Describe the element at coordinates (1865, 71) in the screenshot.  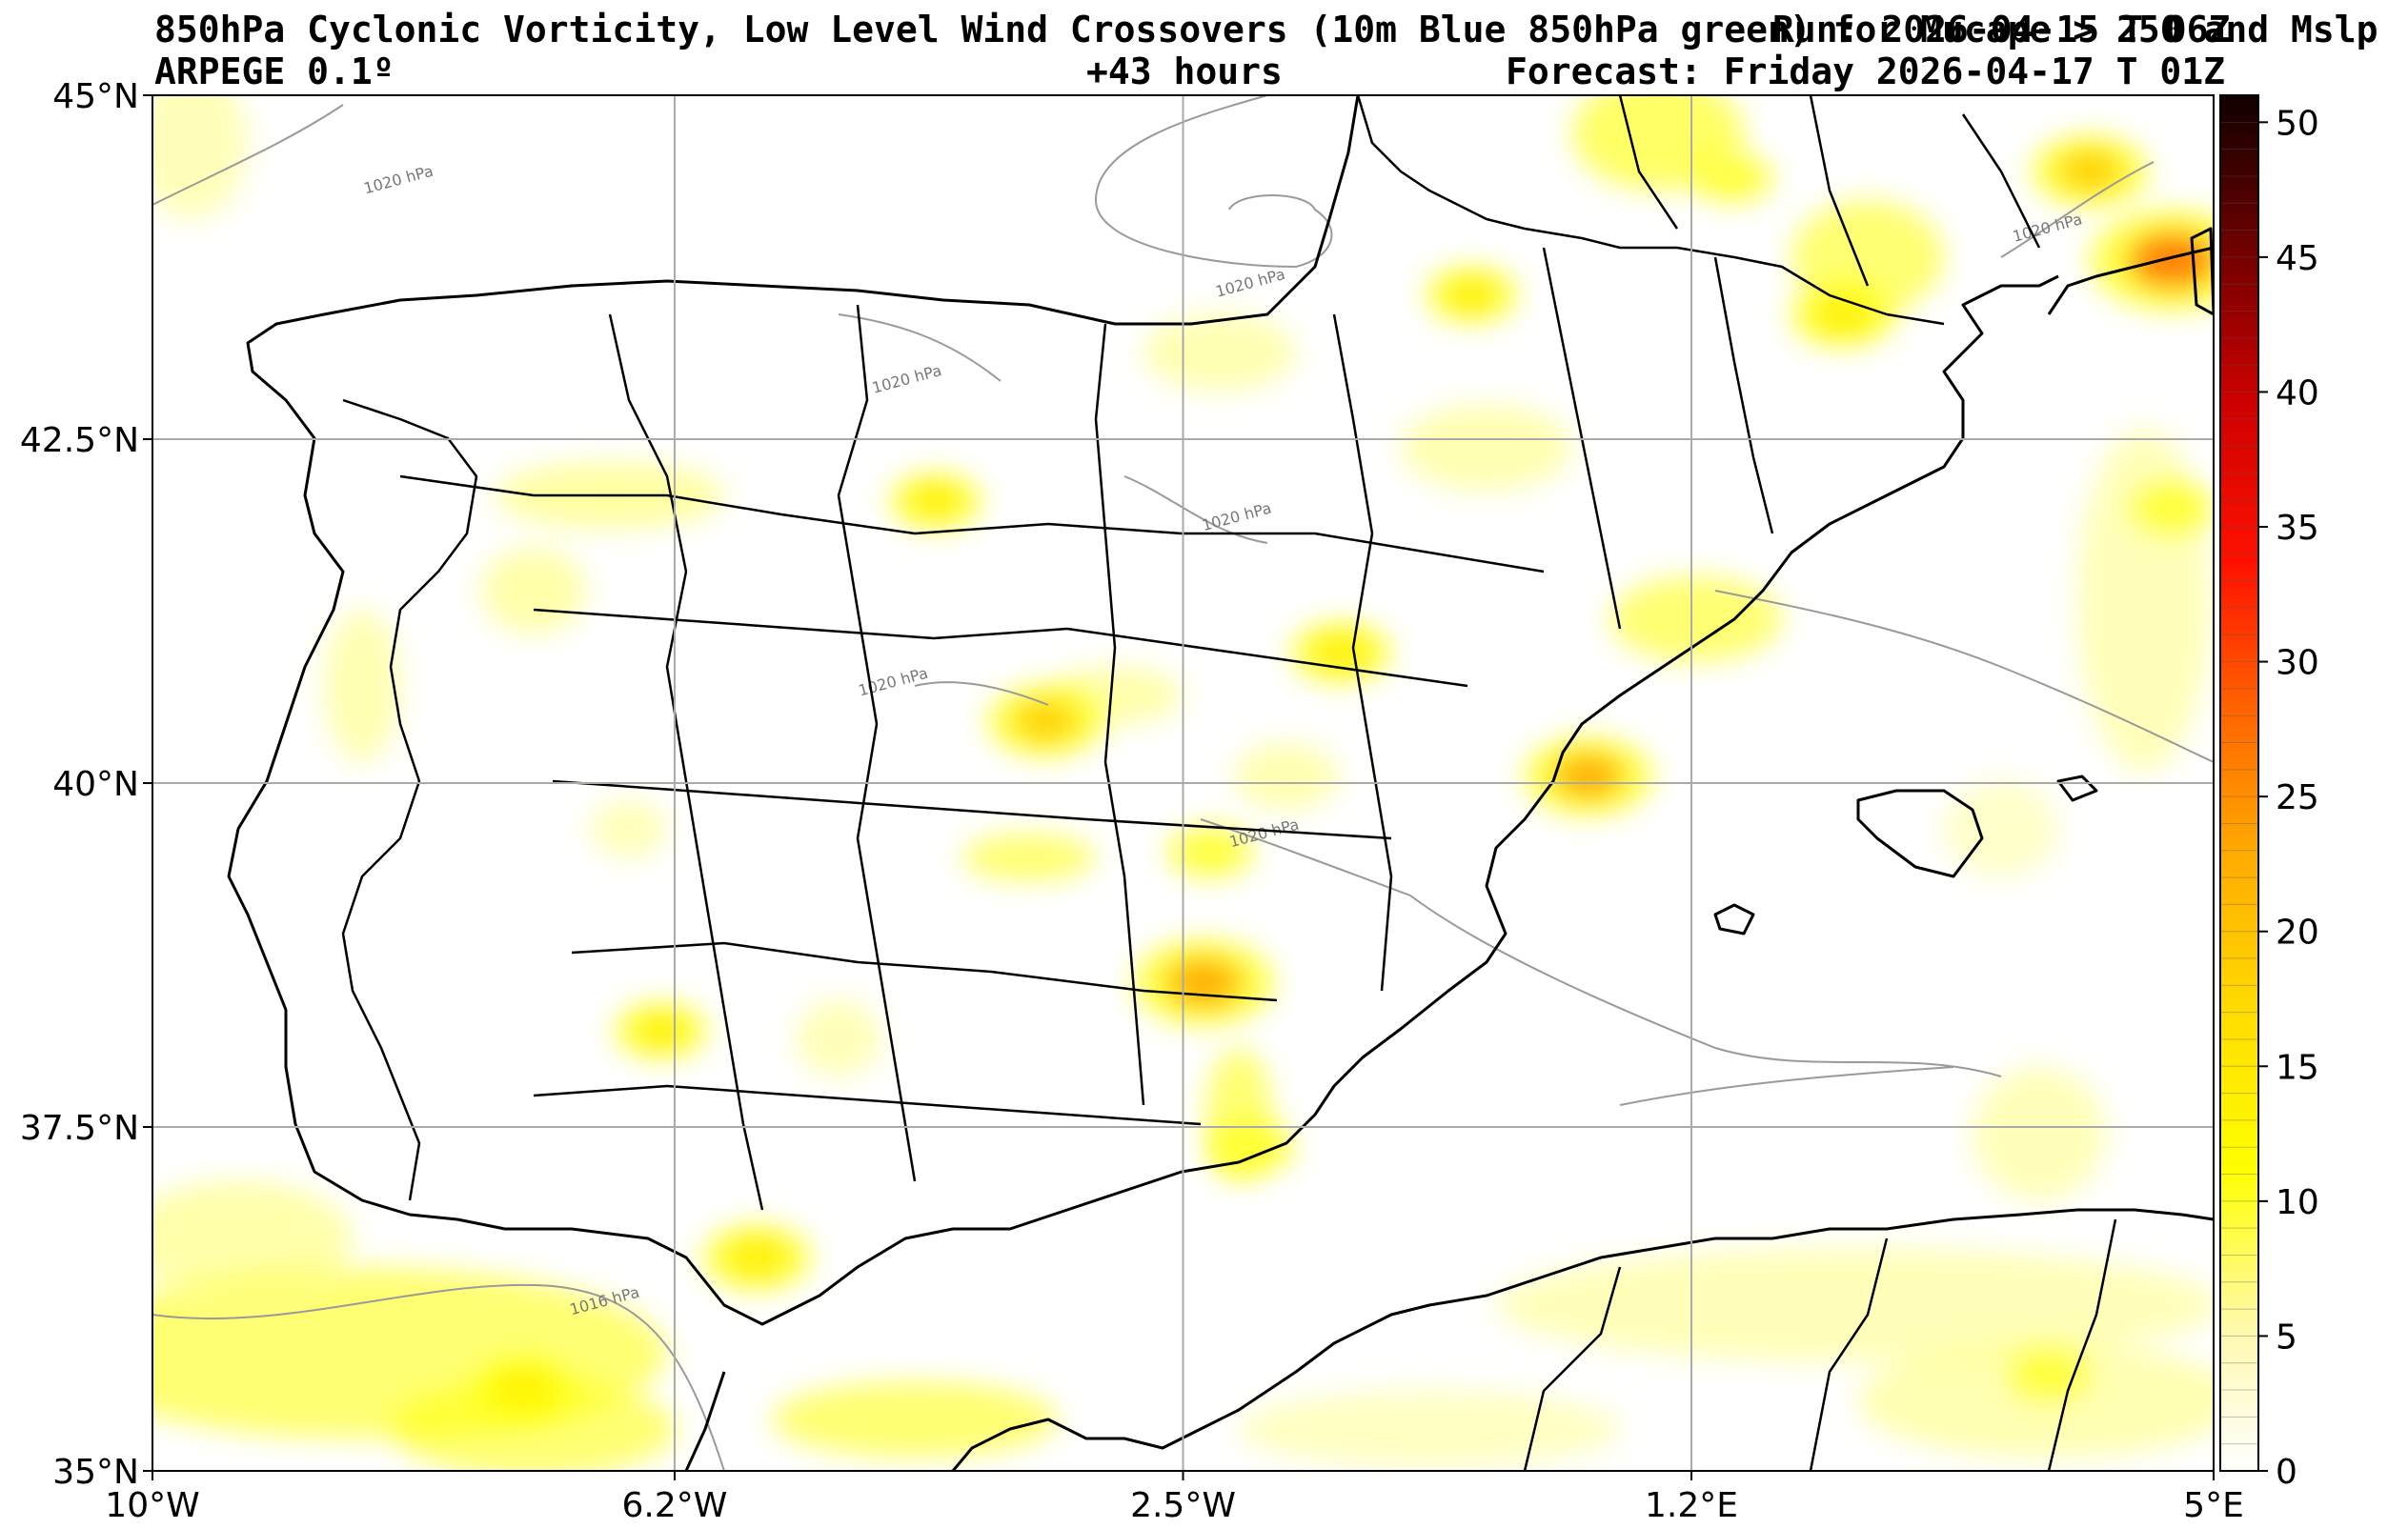
I see `forecast-time: Forecast: Friday 2026-04-17 T 01Z` at that location.